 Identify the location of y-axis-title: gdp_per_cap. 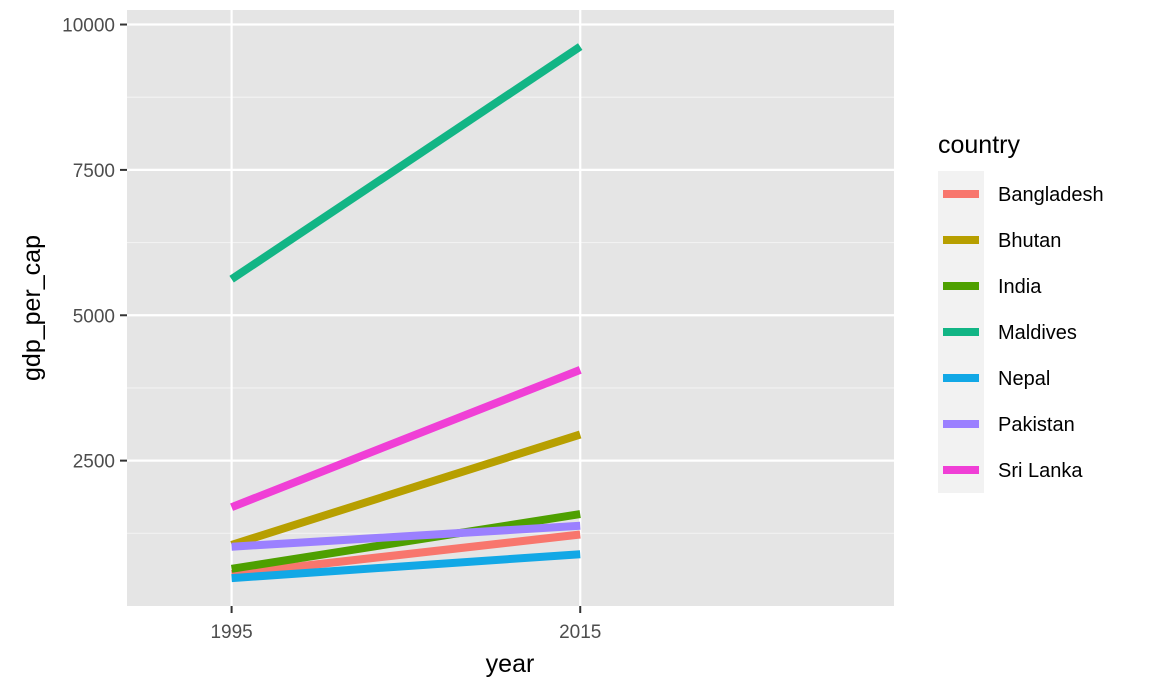
(32, 308).